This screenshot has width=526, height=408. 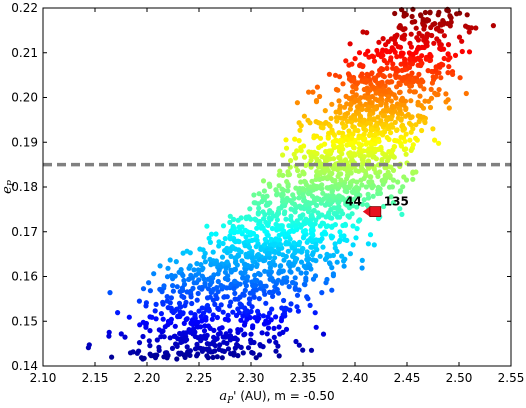 What do you see at coordinates (366, 211) in the screenshot?
I see `marker-arrow` at bounding box center [366, 211].